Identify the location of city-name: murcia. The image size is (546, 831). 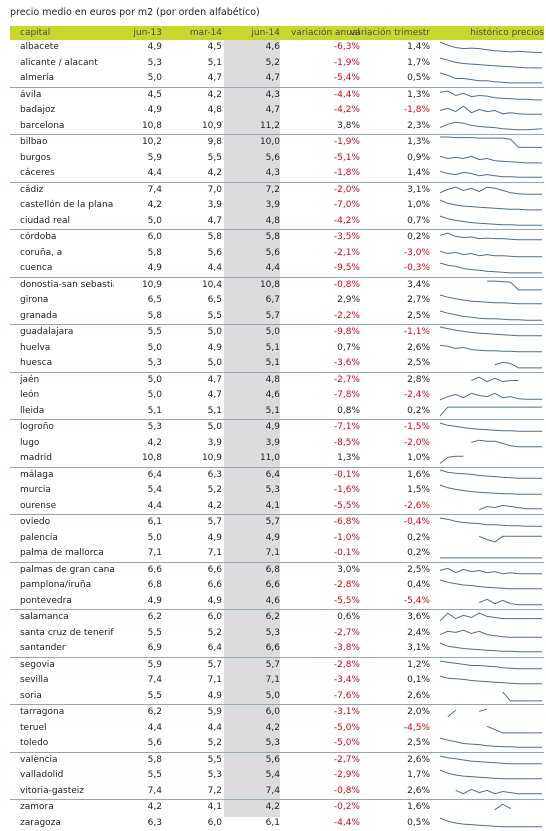
(67, 491).